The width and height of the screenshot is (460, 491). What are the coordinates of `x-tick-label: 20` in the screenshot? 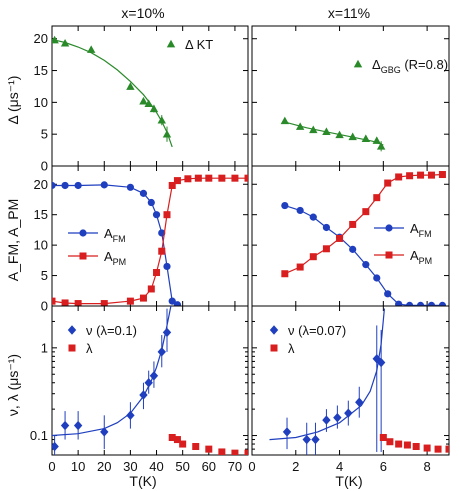 It's located at (104, 466).